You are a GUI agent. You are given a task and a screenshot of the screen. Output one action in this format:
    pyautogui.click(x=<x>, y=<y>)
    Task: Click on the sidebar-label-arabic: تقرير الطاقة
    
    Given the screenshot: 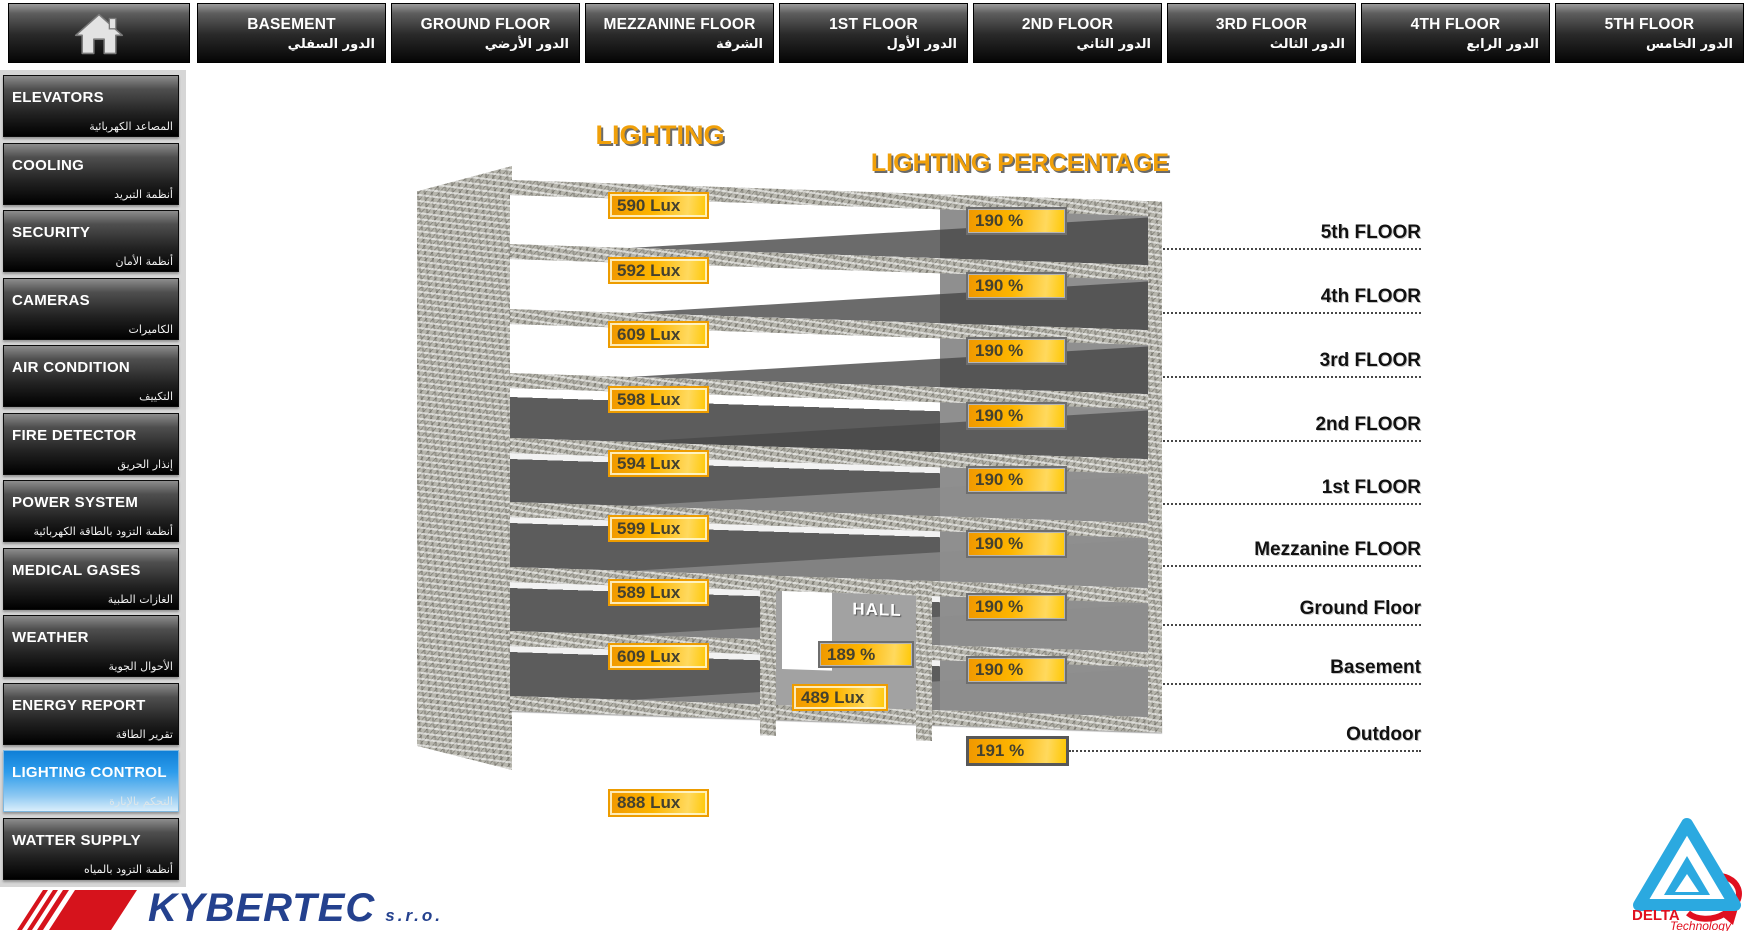 What is the action you would take?
    pyautogui.click(x=144, y=734)
    